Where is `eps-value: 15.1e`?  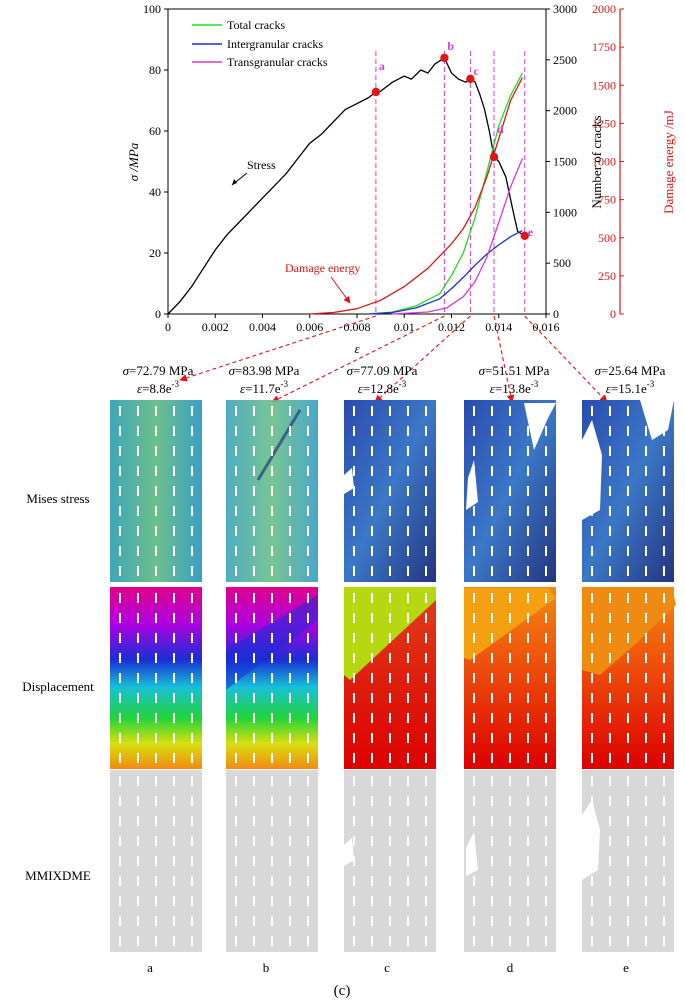 eps-value: 15.1e is located at coordinates (632, 388).